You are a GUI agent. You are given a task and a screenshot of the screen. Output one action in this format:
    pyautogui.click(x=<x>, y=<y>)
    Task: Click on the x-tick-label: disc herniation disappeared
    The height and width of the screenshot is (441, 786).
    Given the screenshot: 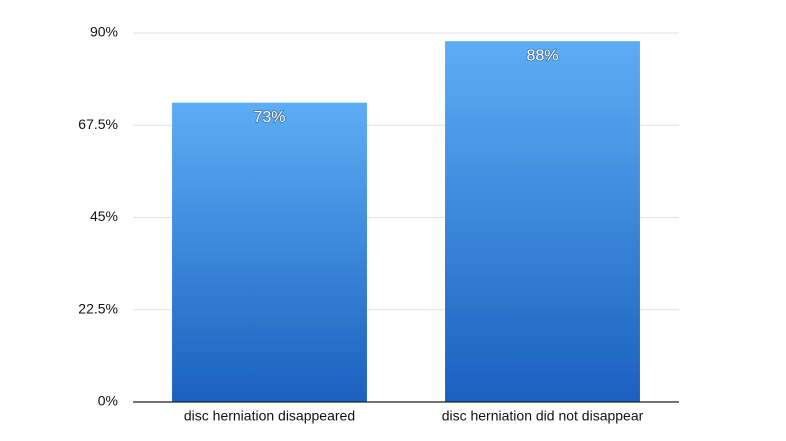 What is the action you would take?
    pyautogui.click(x=269, y=416)
    